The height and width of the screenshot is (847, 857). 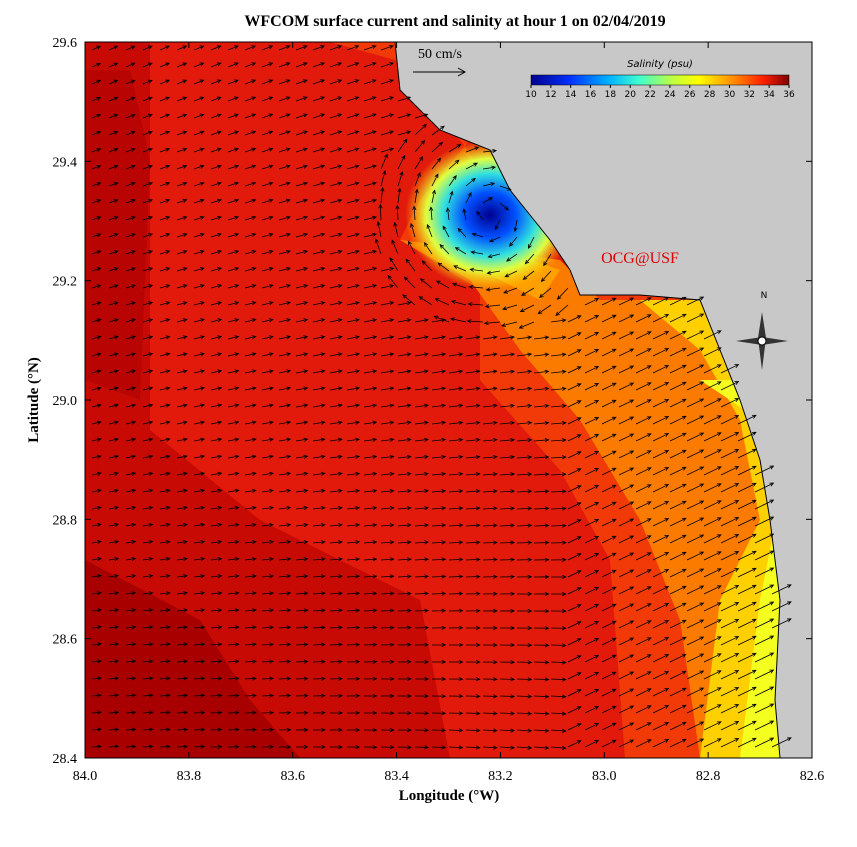 I want to click on colorbar-tick-label: 14, so click(x=571, y=95).